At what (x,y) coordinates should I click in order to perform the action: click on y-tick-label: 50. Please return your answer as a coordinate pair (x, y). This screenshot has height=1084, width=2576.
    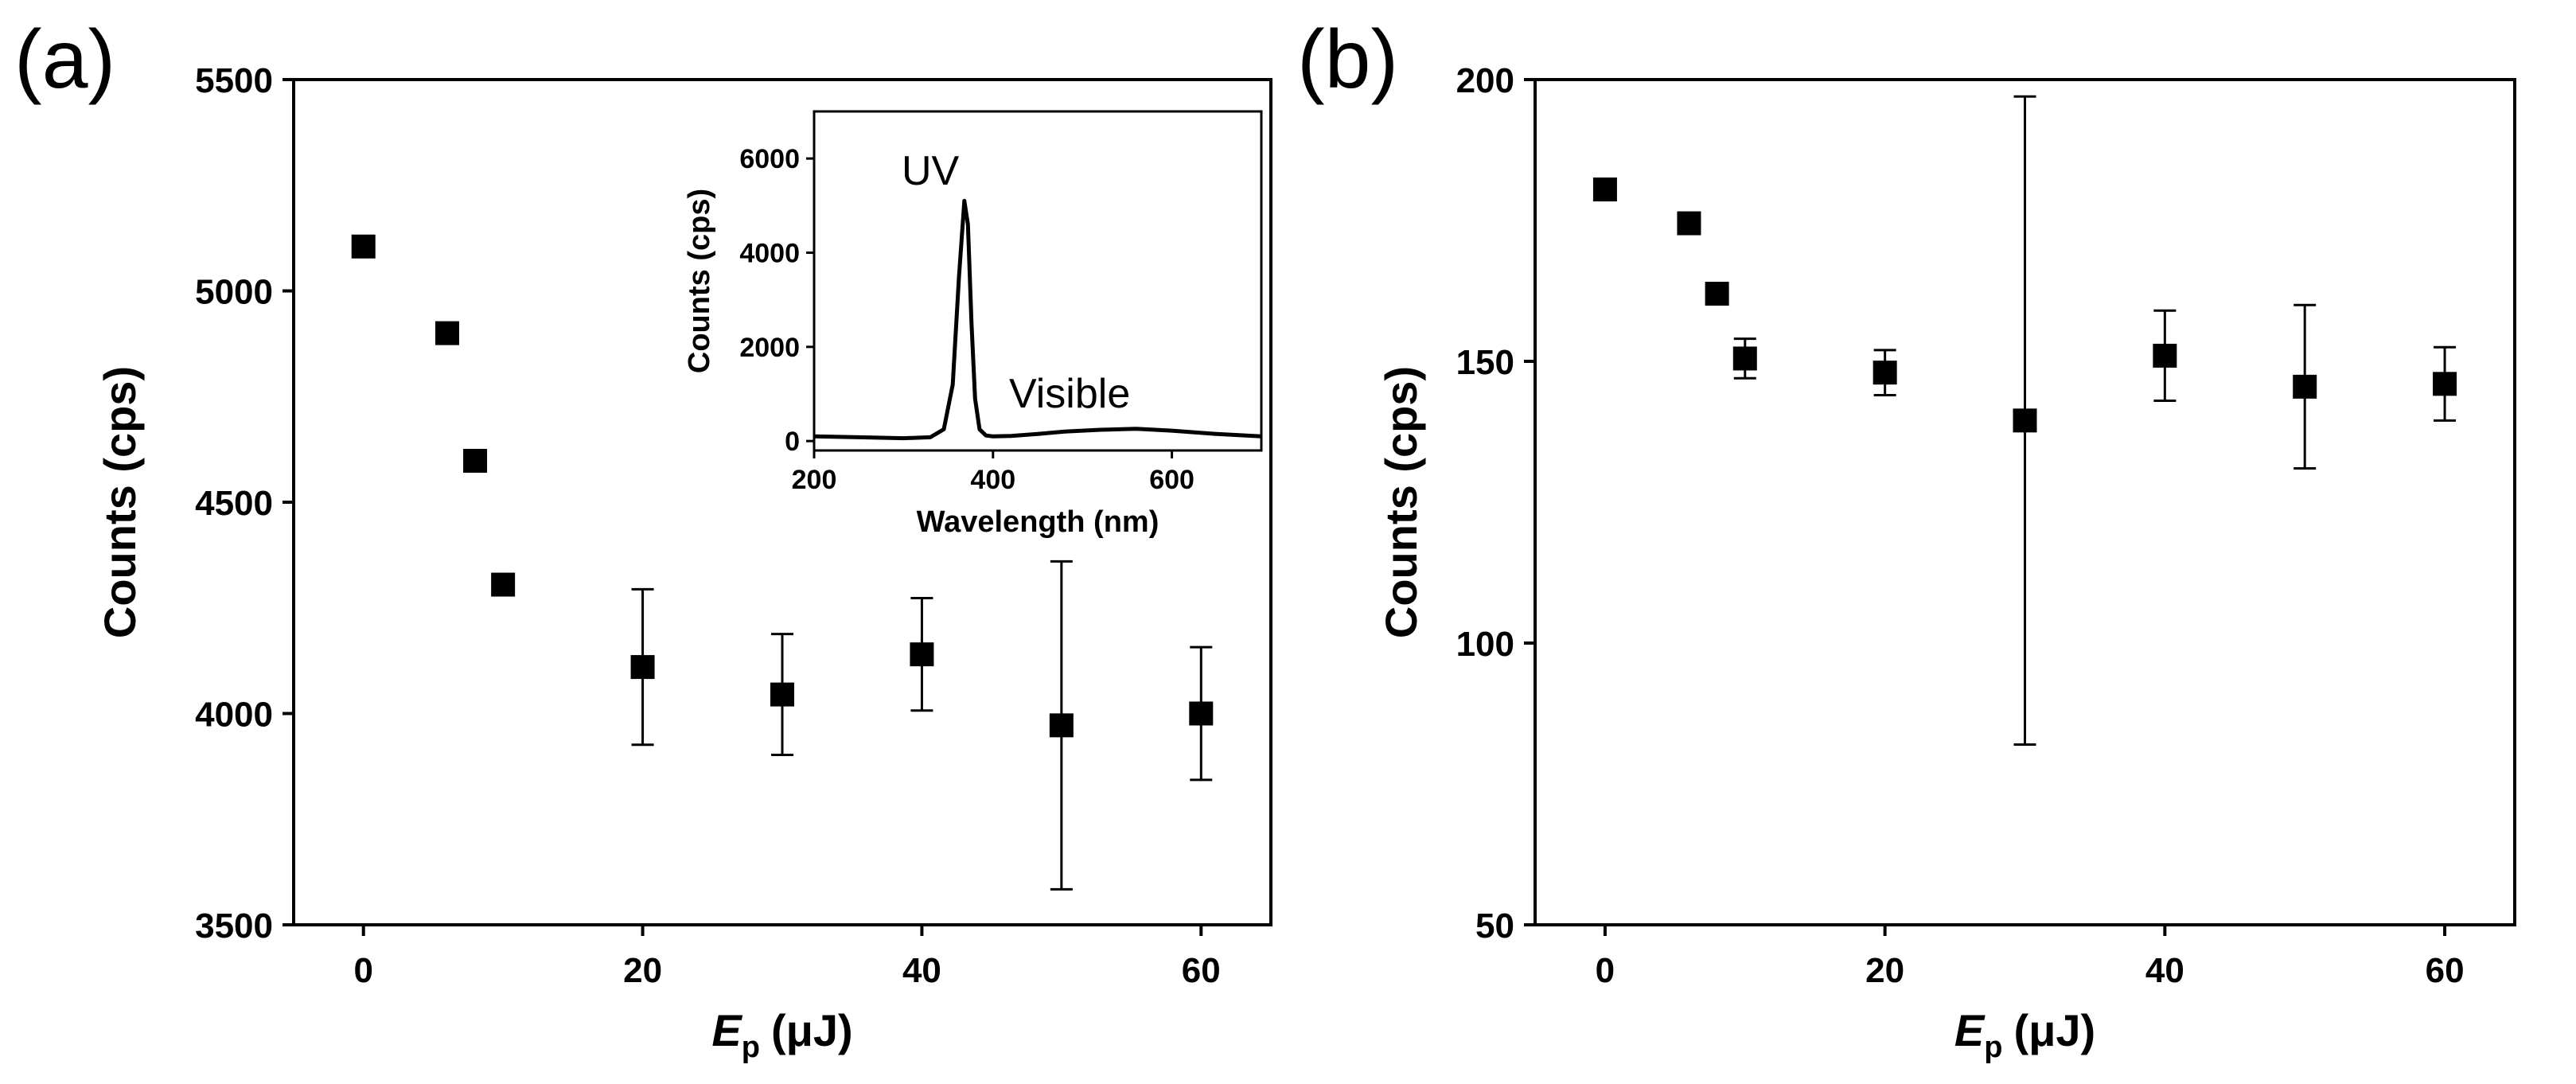
    Looking at the image, I should click on (1494, 926).